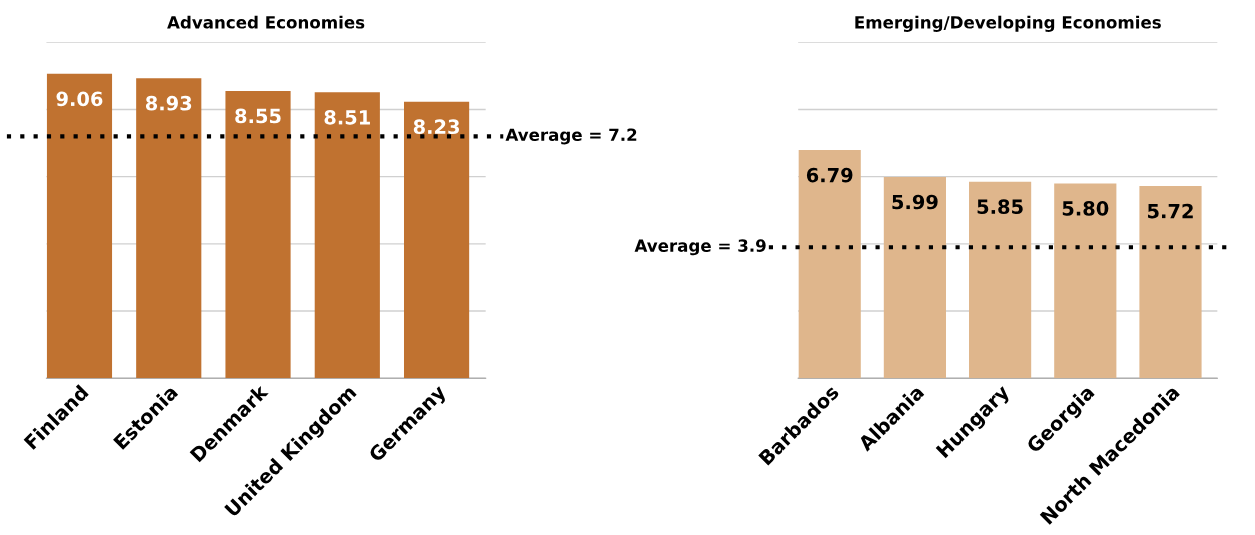  I want to click on data-label: 9.06, so click(79, 99).